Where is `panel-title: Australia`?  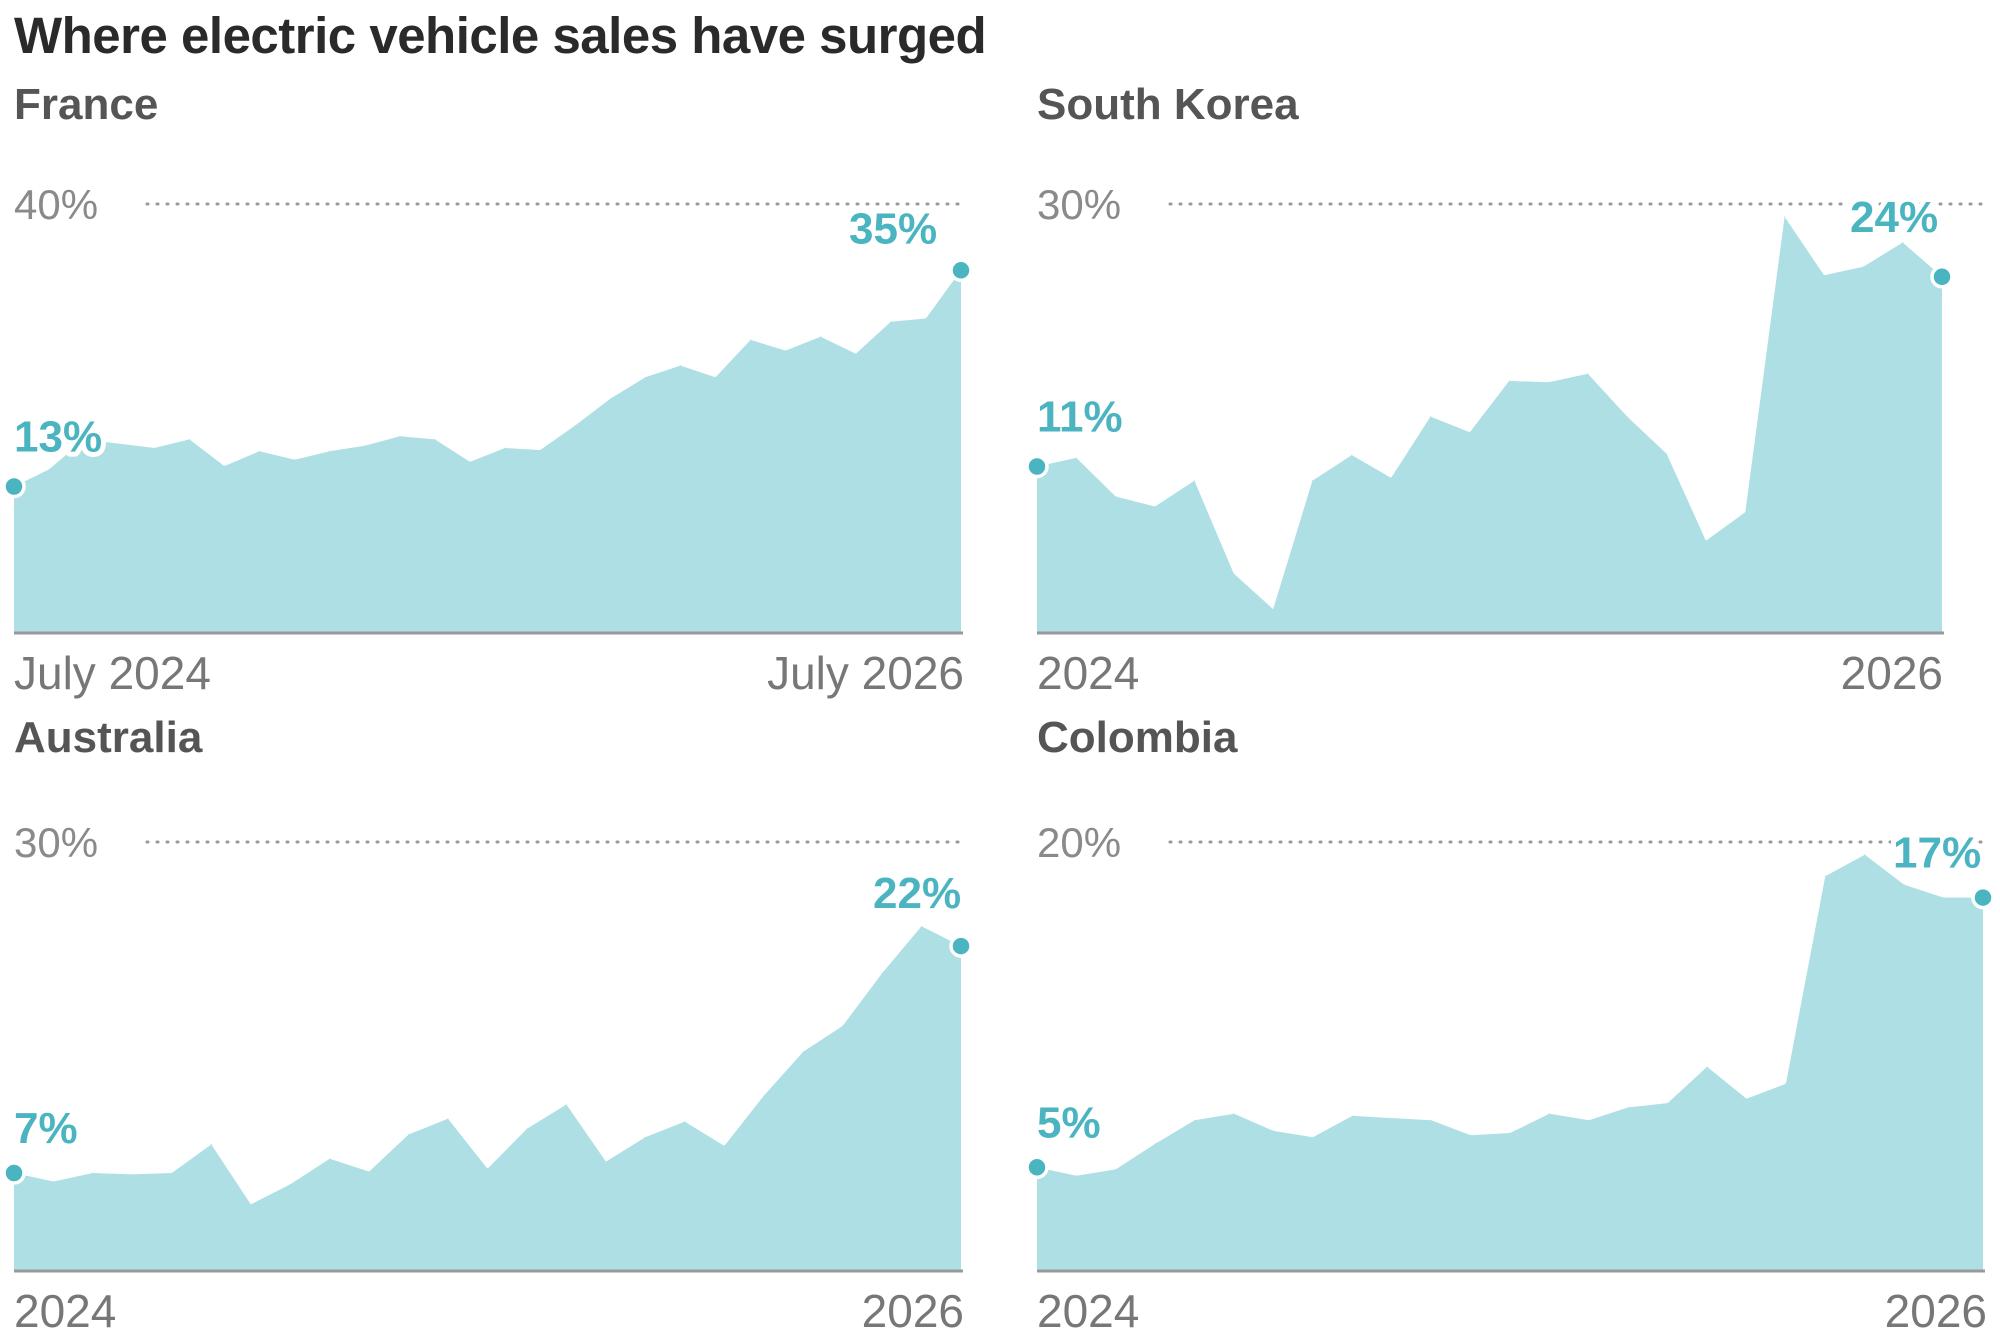 panel-title: Australia is located at coordinates (108, 737).